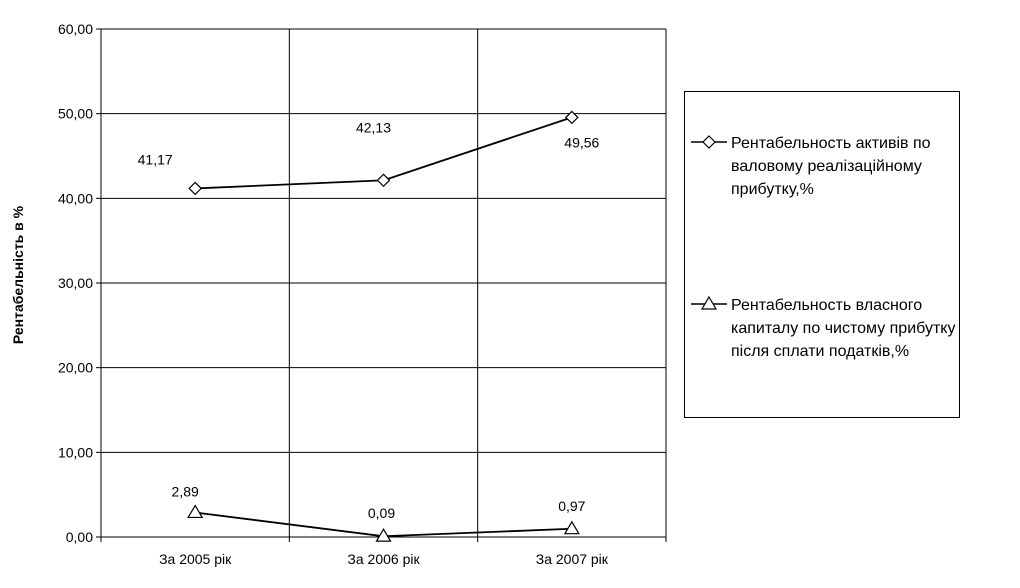 This screenshot has width=1020, height=588. Describe the element at coordinates (18, 274) in the screenshot. I see `y-axis-title: Рентабельність в %` at that location.